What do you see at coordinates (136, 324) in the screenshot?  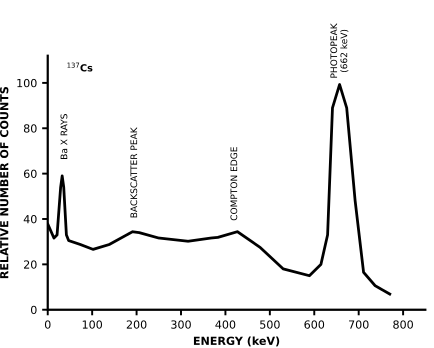 I see `x-tick-label: 200` at bounding box center [136, 324].